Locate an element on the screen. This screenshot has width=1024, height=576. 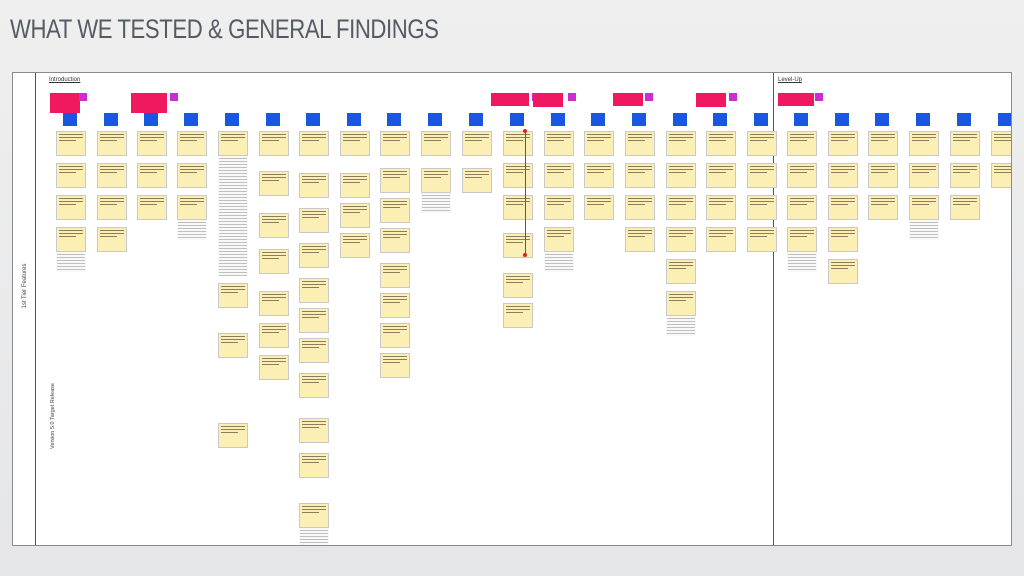
section-label-introduction: Introduction is located at coordinates (65, 80).